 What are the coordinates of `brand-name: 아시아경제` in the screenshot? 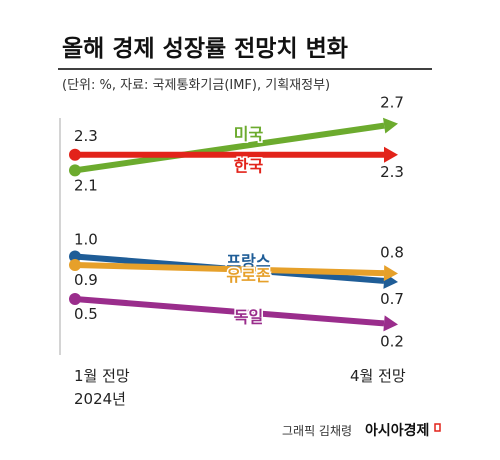 It's located at (397, 430).